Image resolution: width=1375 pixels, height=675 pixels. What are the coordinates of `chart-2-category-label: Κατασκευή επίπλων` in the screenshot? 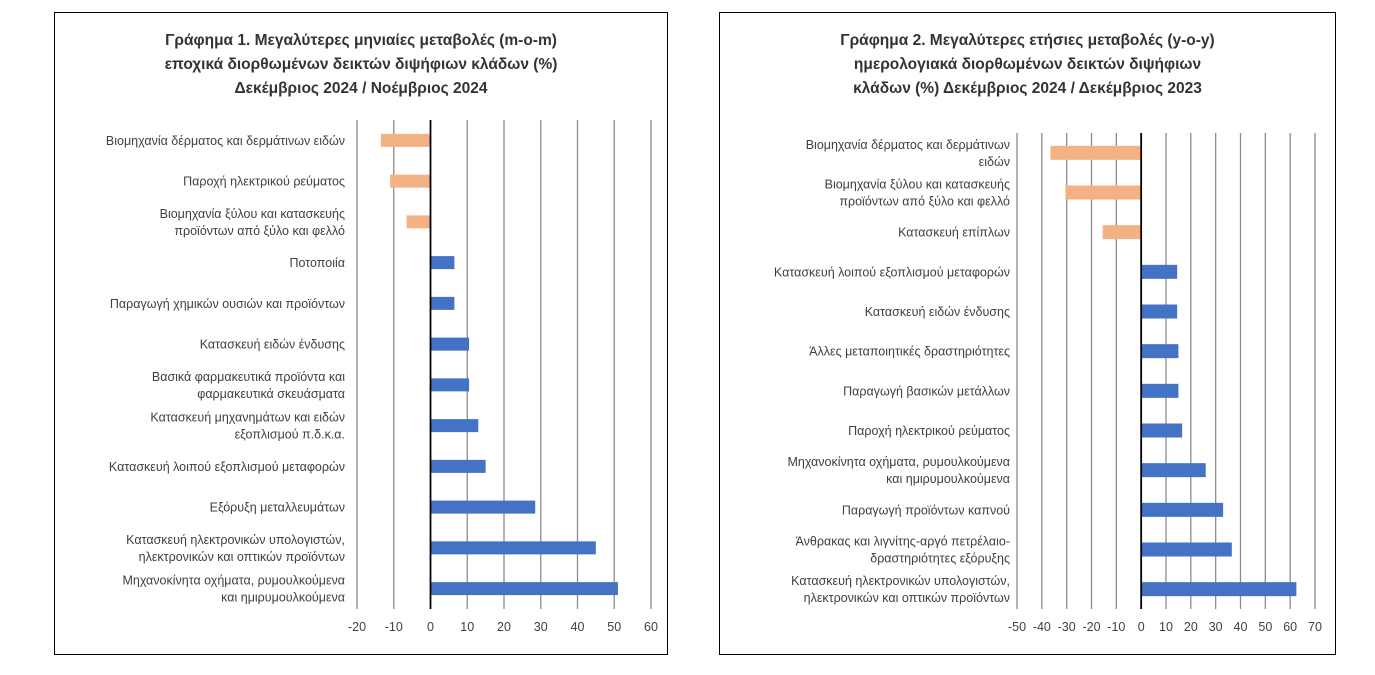 It's located at (954, 233).